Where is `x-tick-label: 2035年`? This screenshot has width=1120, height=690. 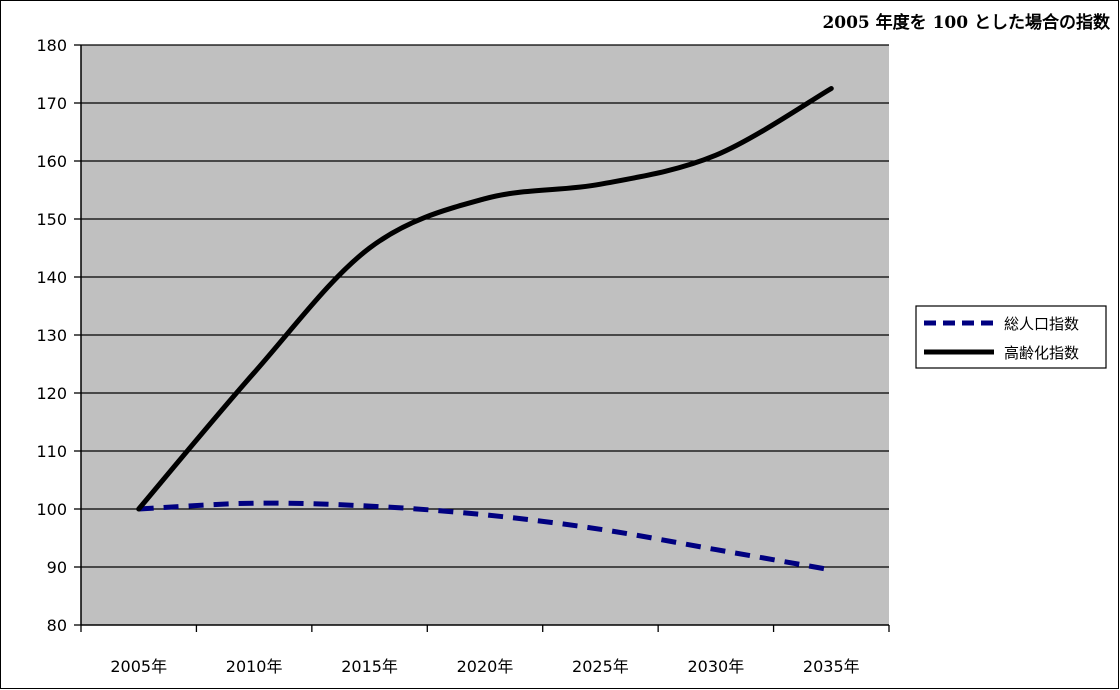
x-tick-label: 2035年 is located at coordinates (831, 666).